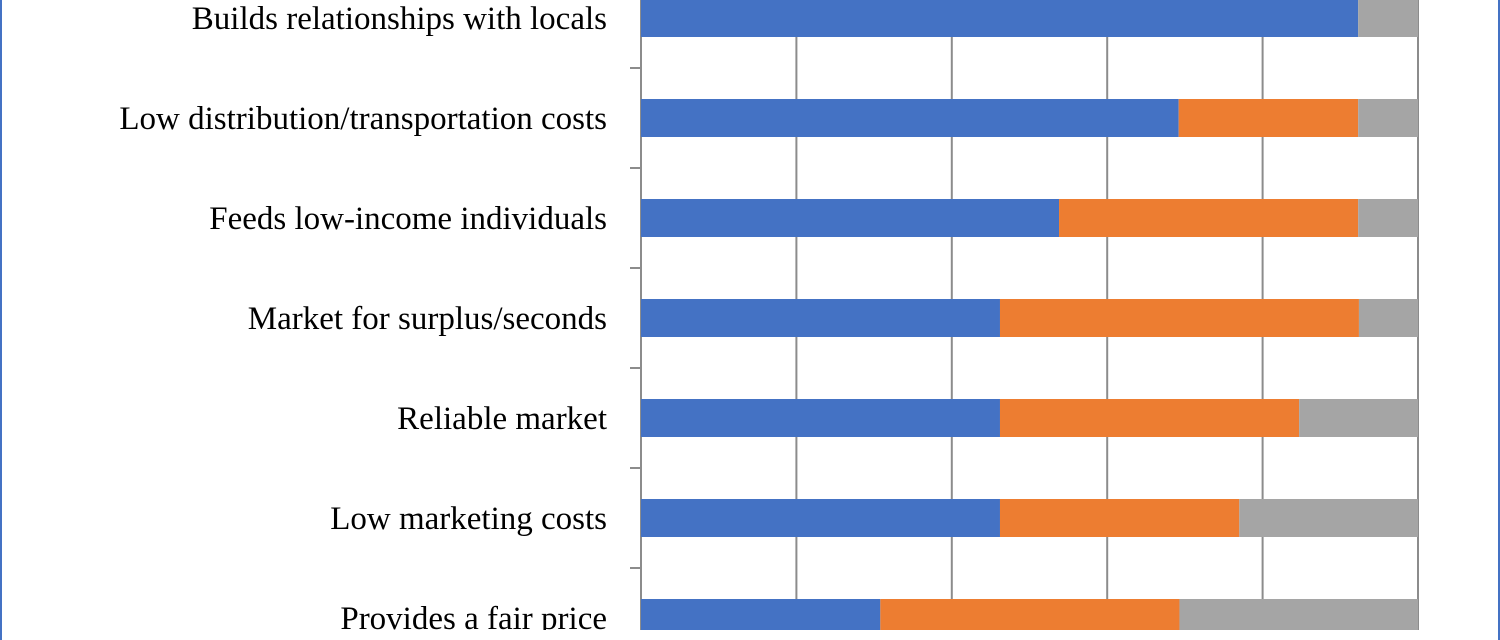 This screenshot has height=640, width=1500. Describe the element at coordinates (363, 119) in the screenshot. I see `category-label: Low distribution/transportation costs` at that location.